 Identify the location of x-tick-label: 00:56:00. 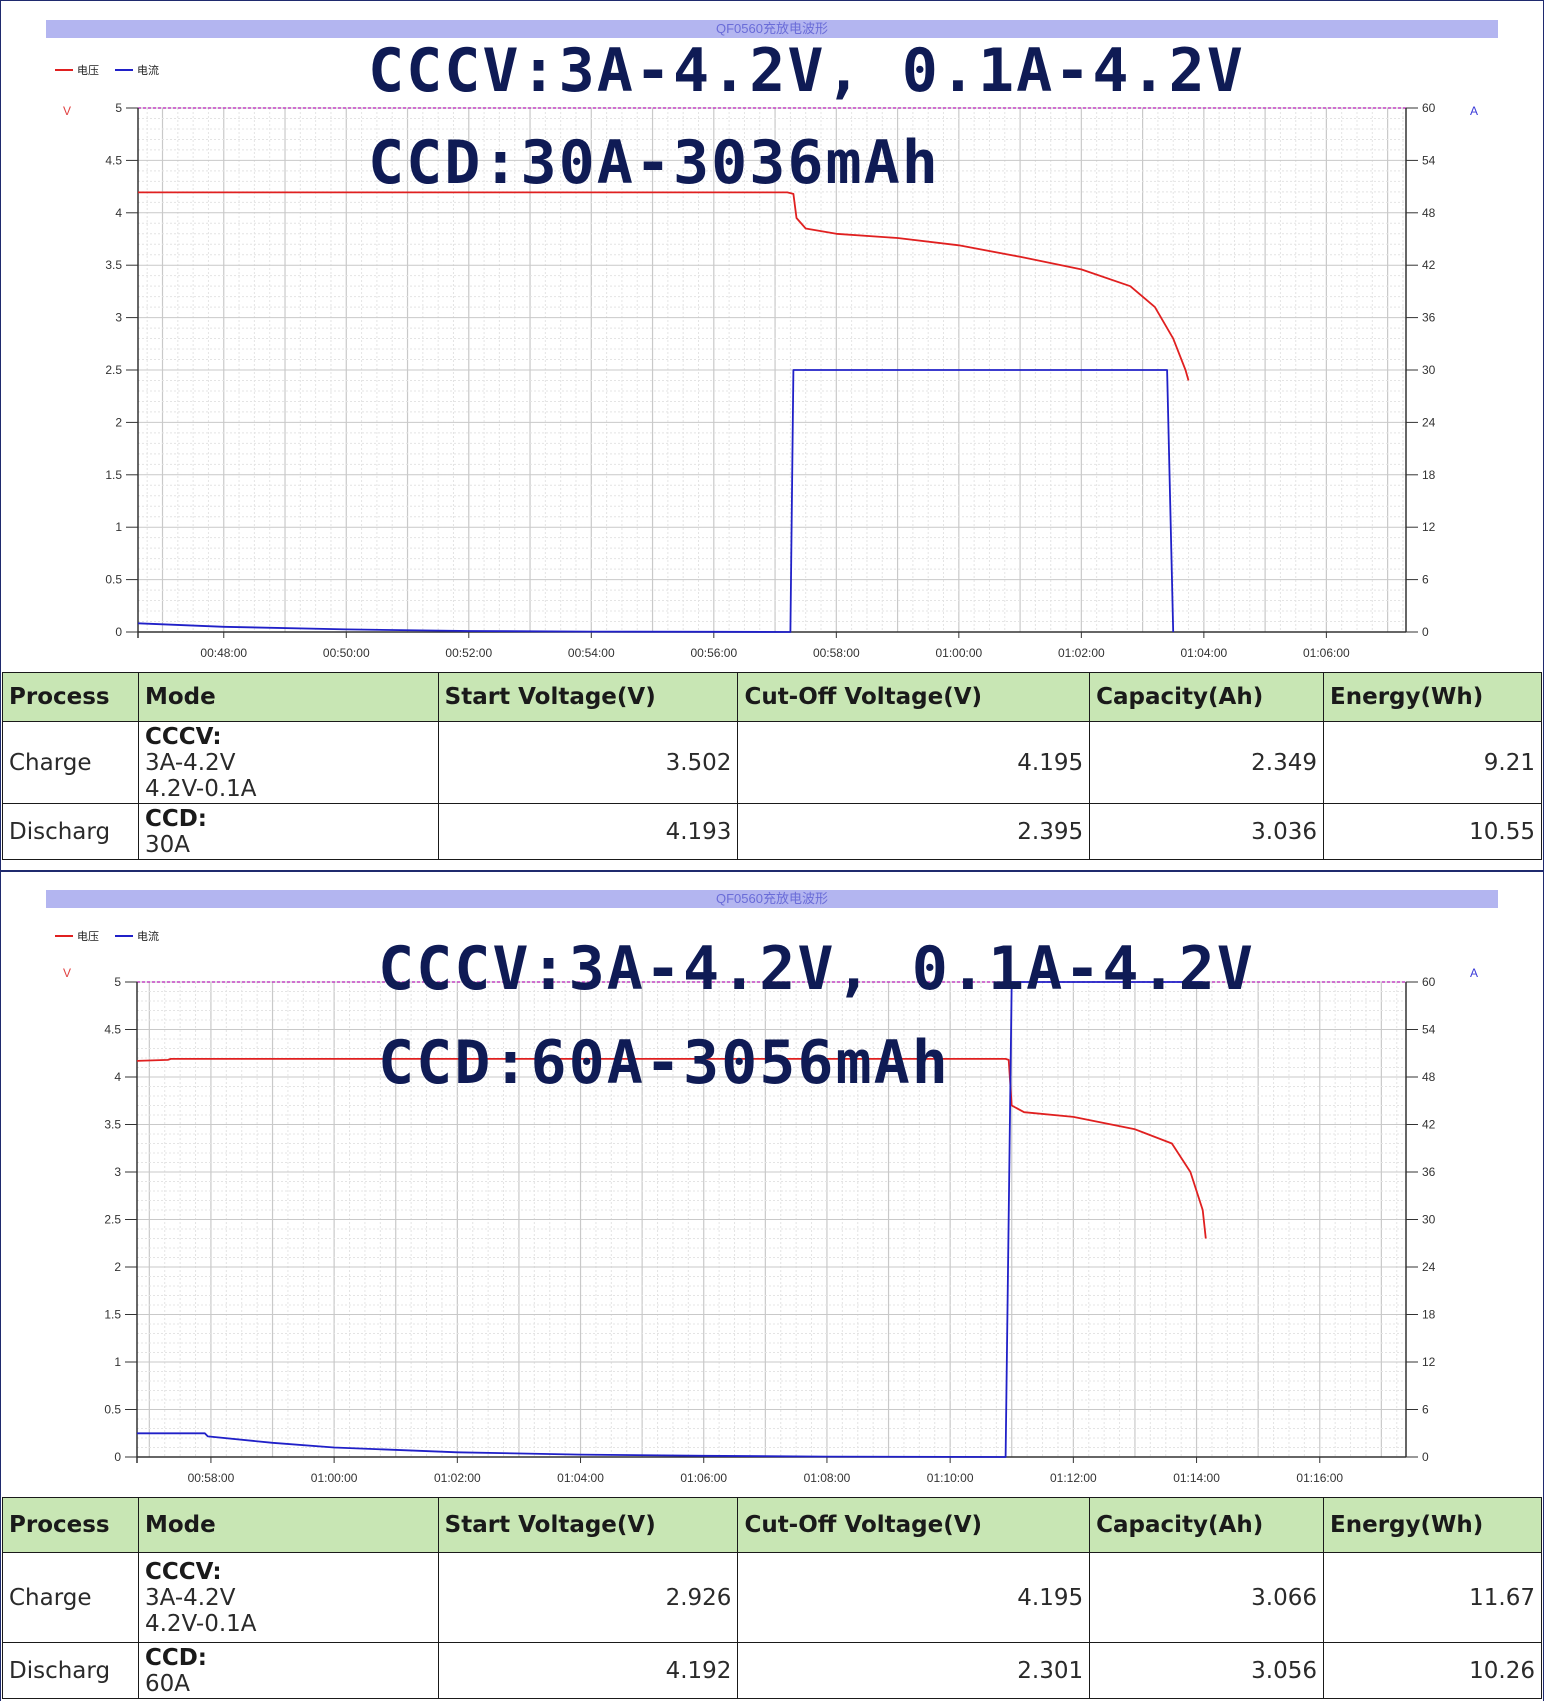
(713, 653).